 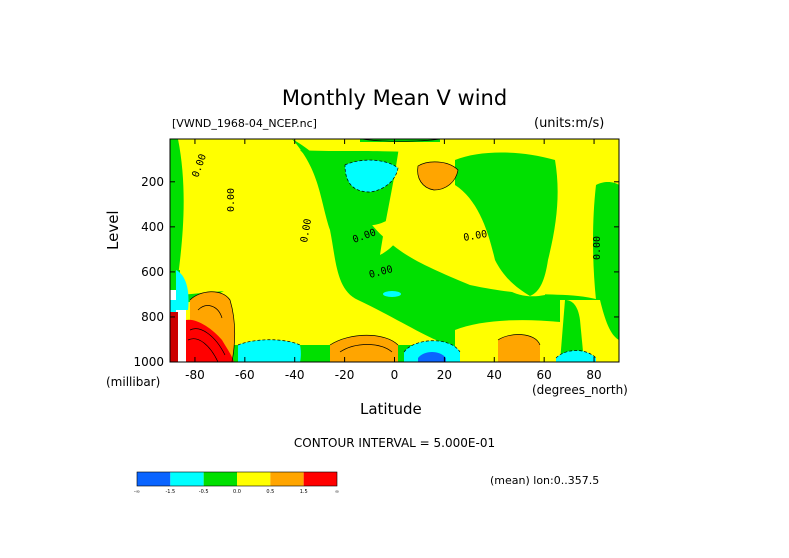 I want to click on colorbar-tick-label: -0.5, so click(x=204, y=492).